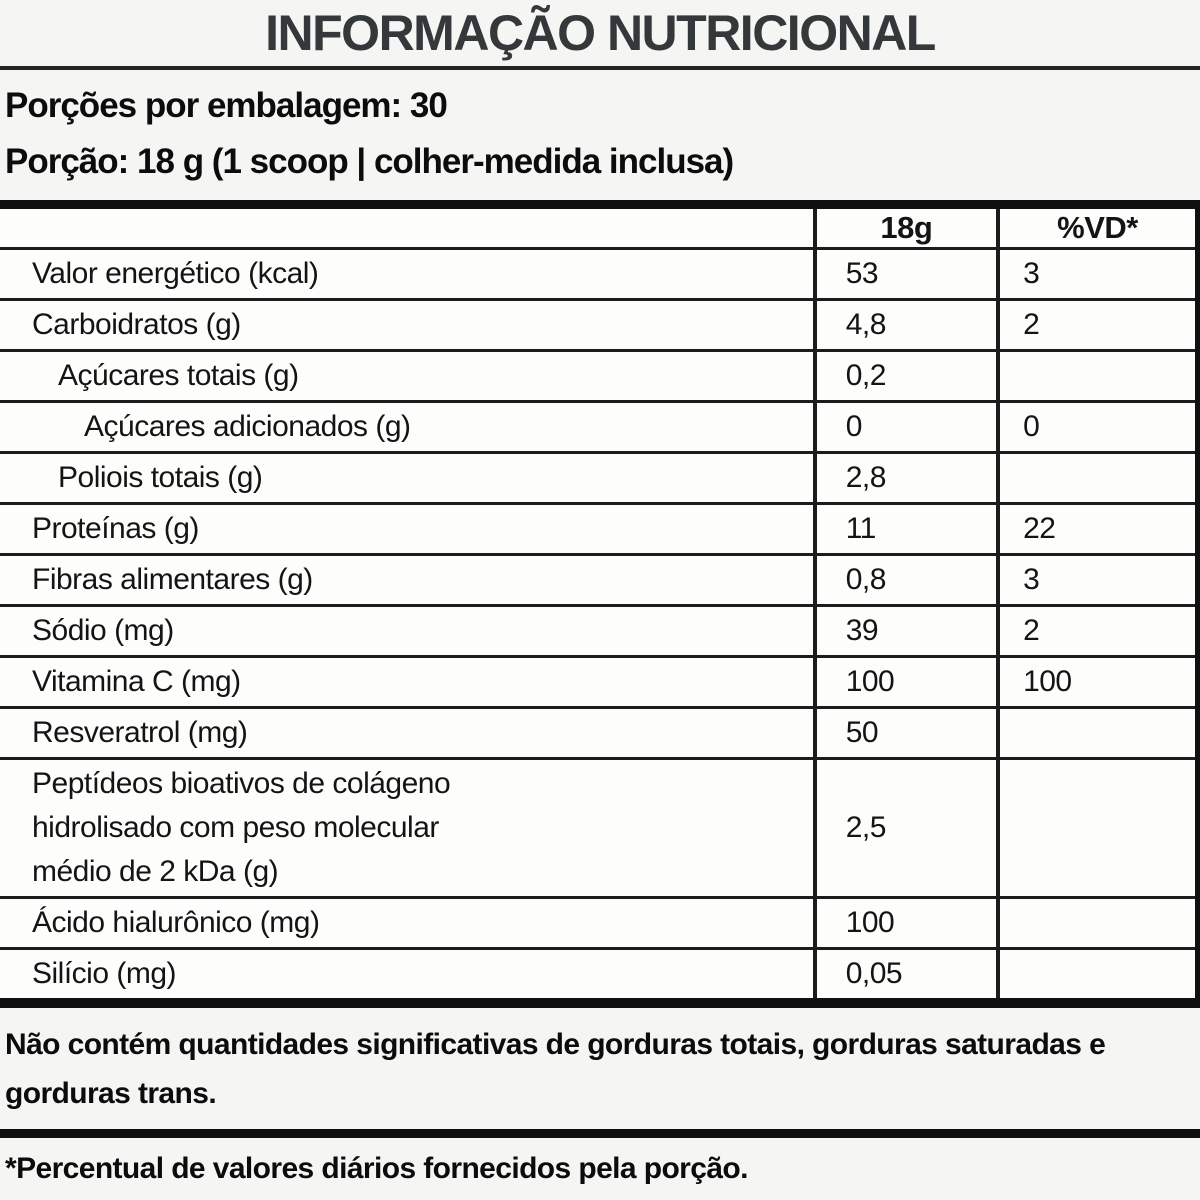  I want to click on col-header-daily-value: %VD*, so click(1097, 227).